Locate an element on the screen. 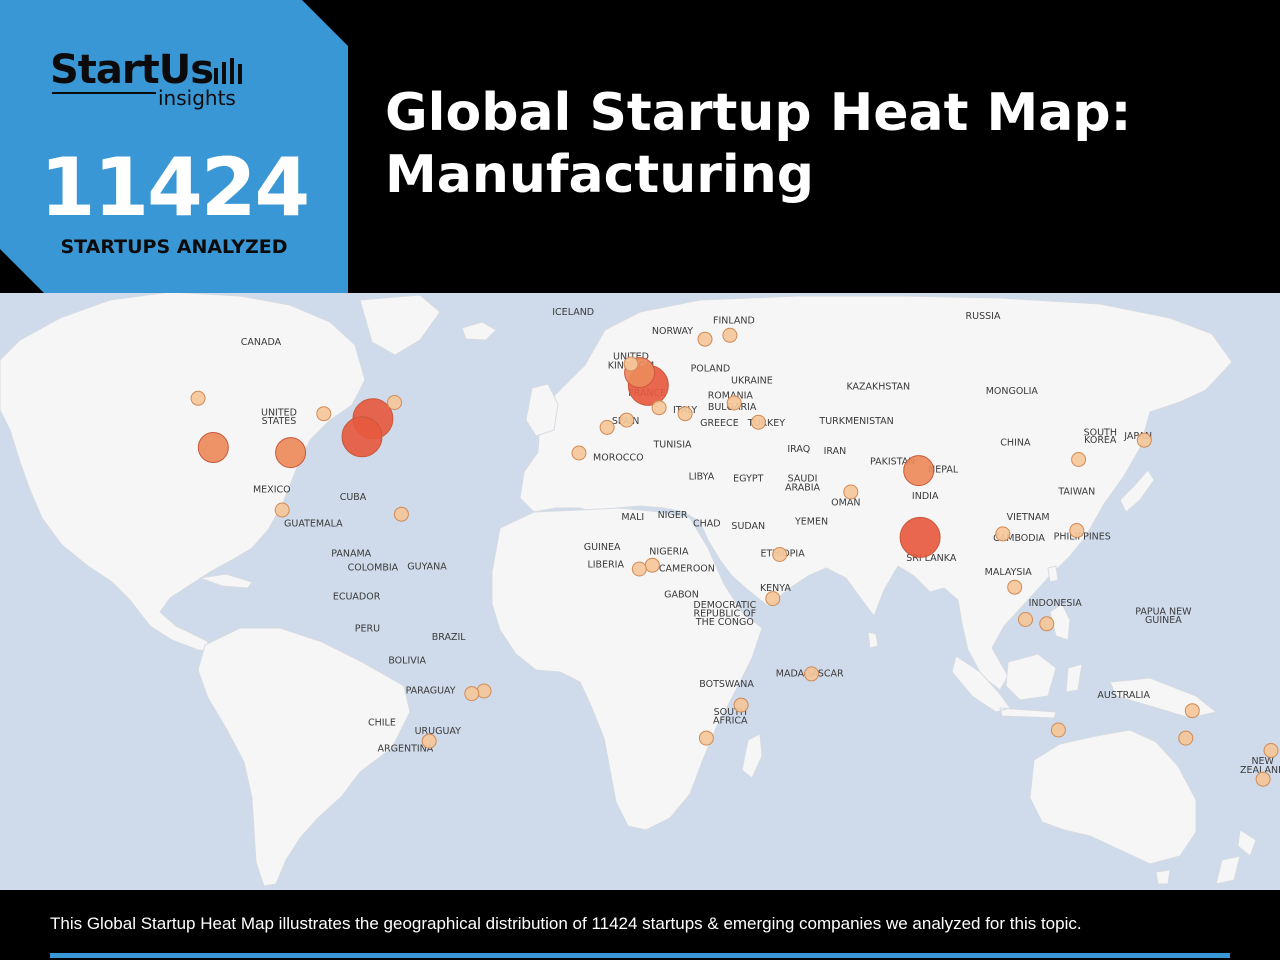 The height and width of the screenshot is (960, 1280). country-label: NEW is located at coordinates (1262, 761).